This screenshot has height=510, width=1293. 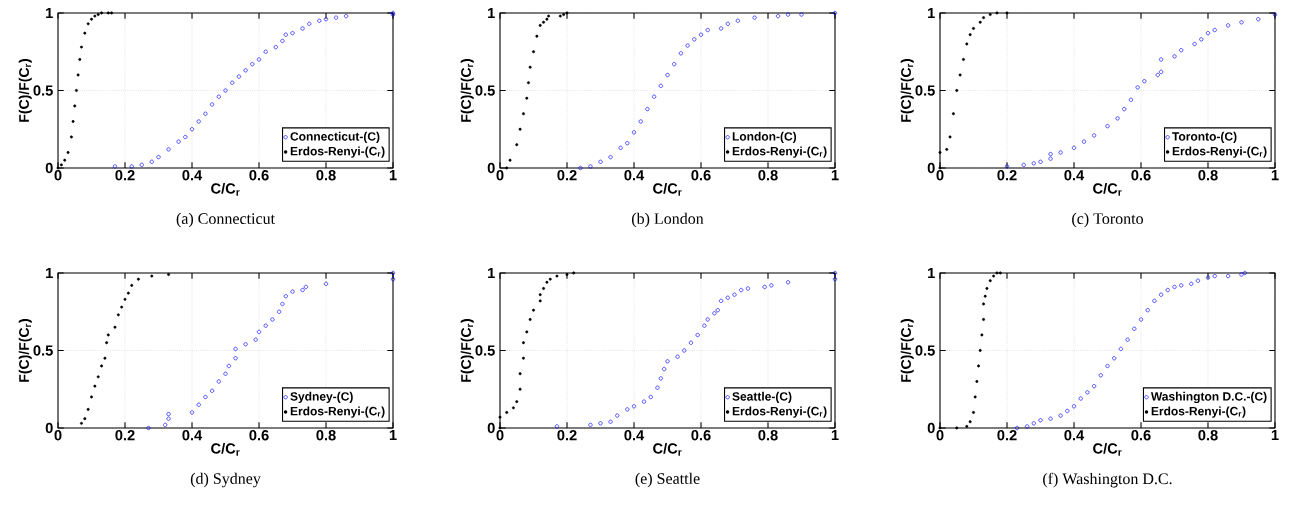 I want to click on x-tick-label: 0.4, so click(x=192, y=435).